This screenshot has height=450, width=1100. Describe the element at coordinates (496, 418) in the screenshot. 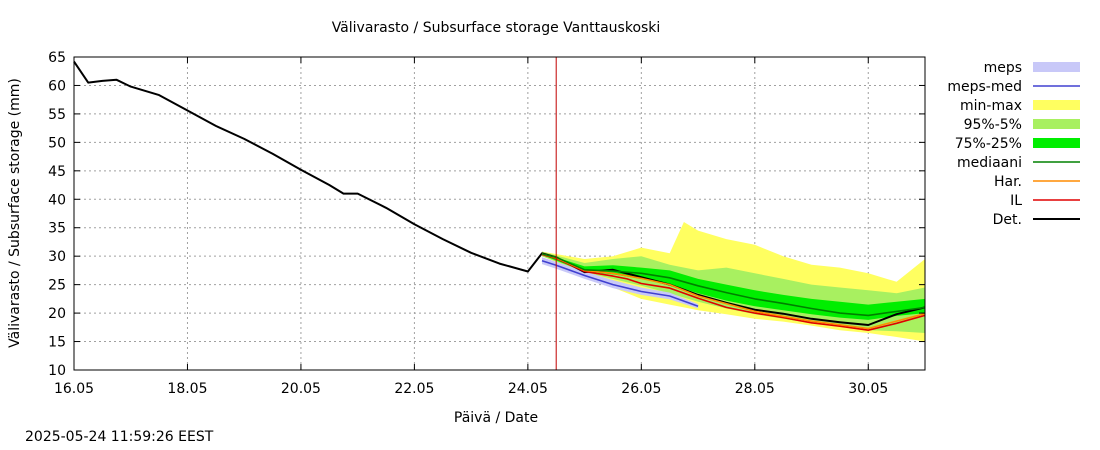

I see `x-axis-label: Päivä / Date` at that location.